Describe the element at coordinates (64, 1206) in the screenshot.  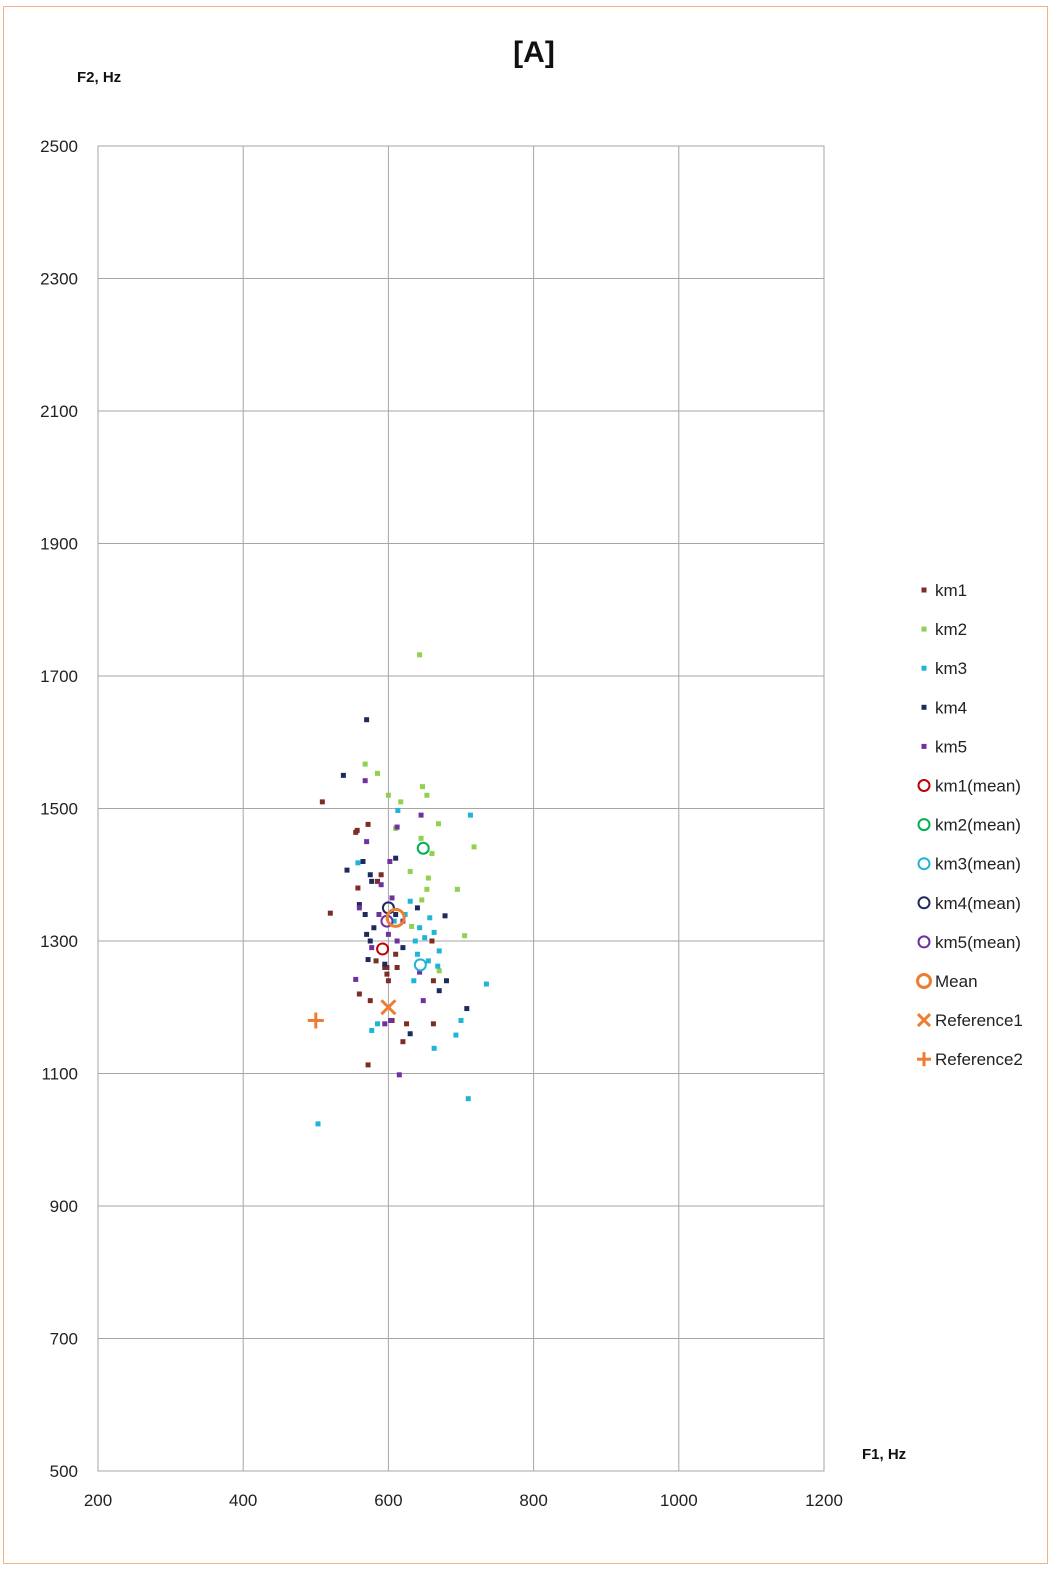
I see `y-tick-label: 900` at that location.